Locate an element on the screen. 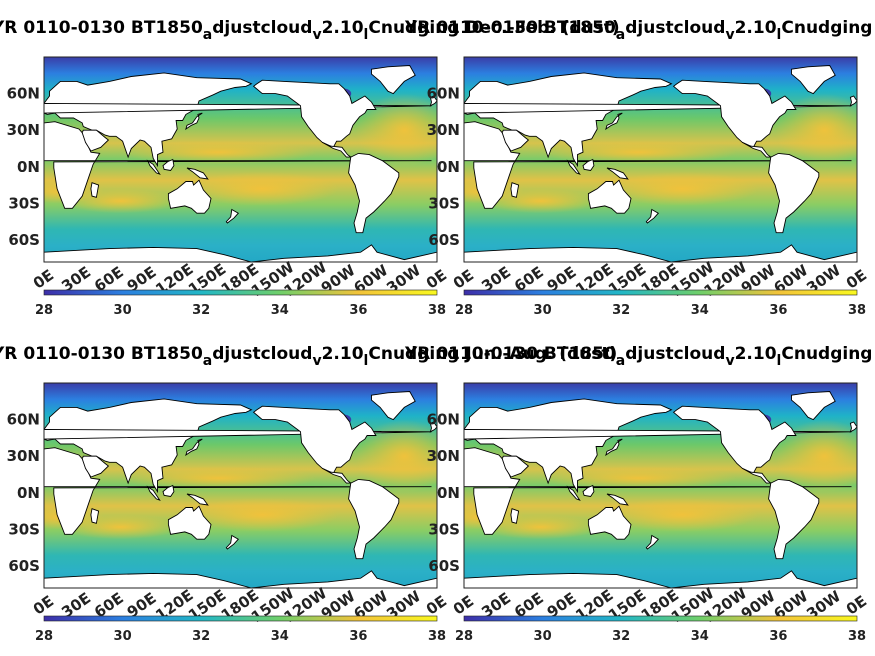 This screenshot has height=656, width=875. colorbar: 28 30 32 34 36 38 is located at coordinates (240, 629).